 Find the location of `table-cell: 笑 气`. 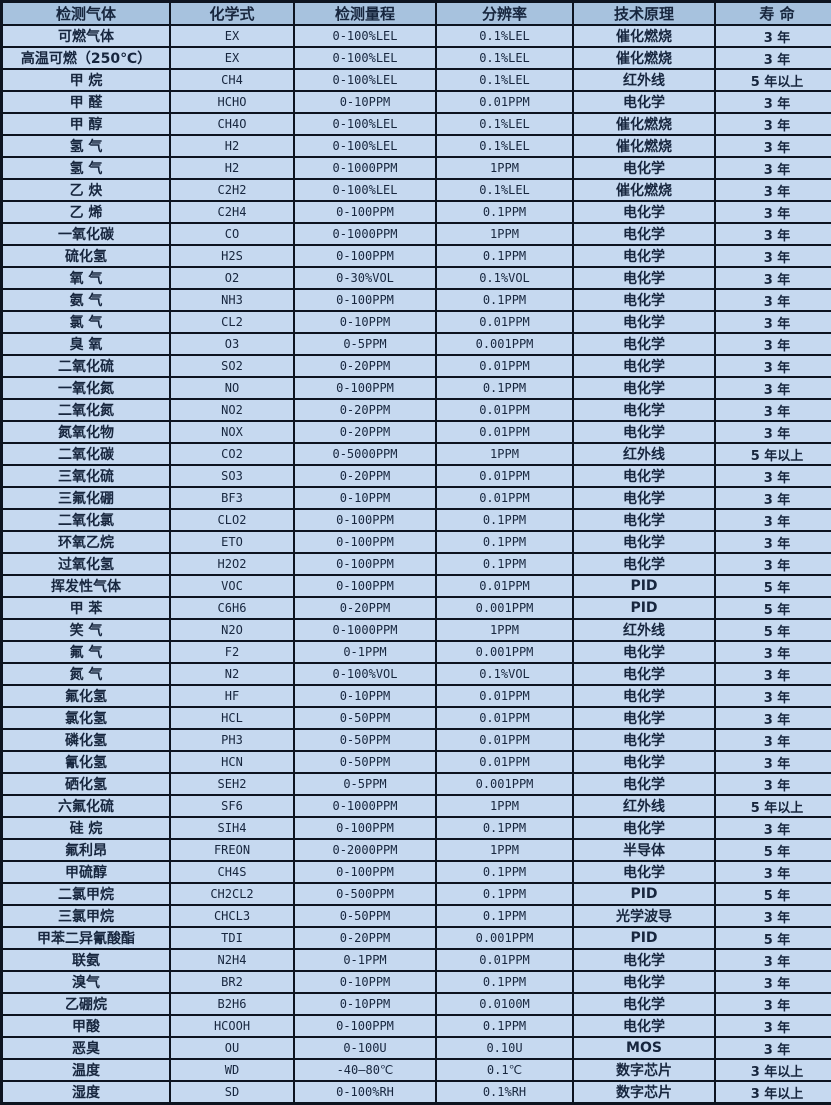

table-cell: 笑 气 is located at coordinates (86, 630).